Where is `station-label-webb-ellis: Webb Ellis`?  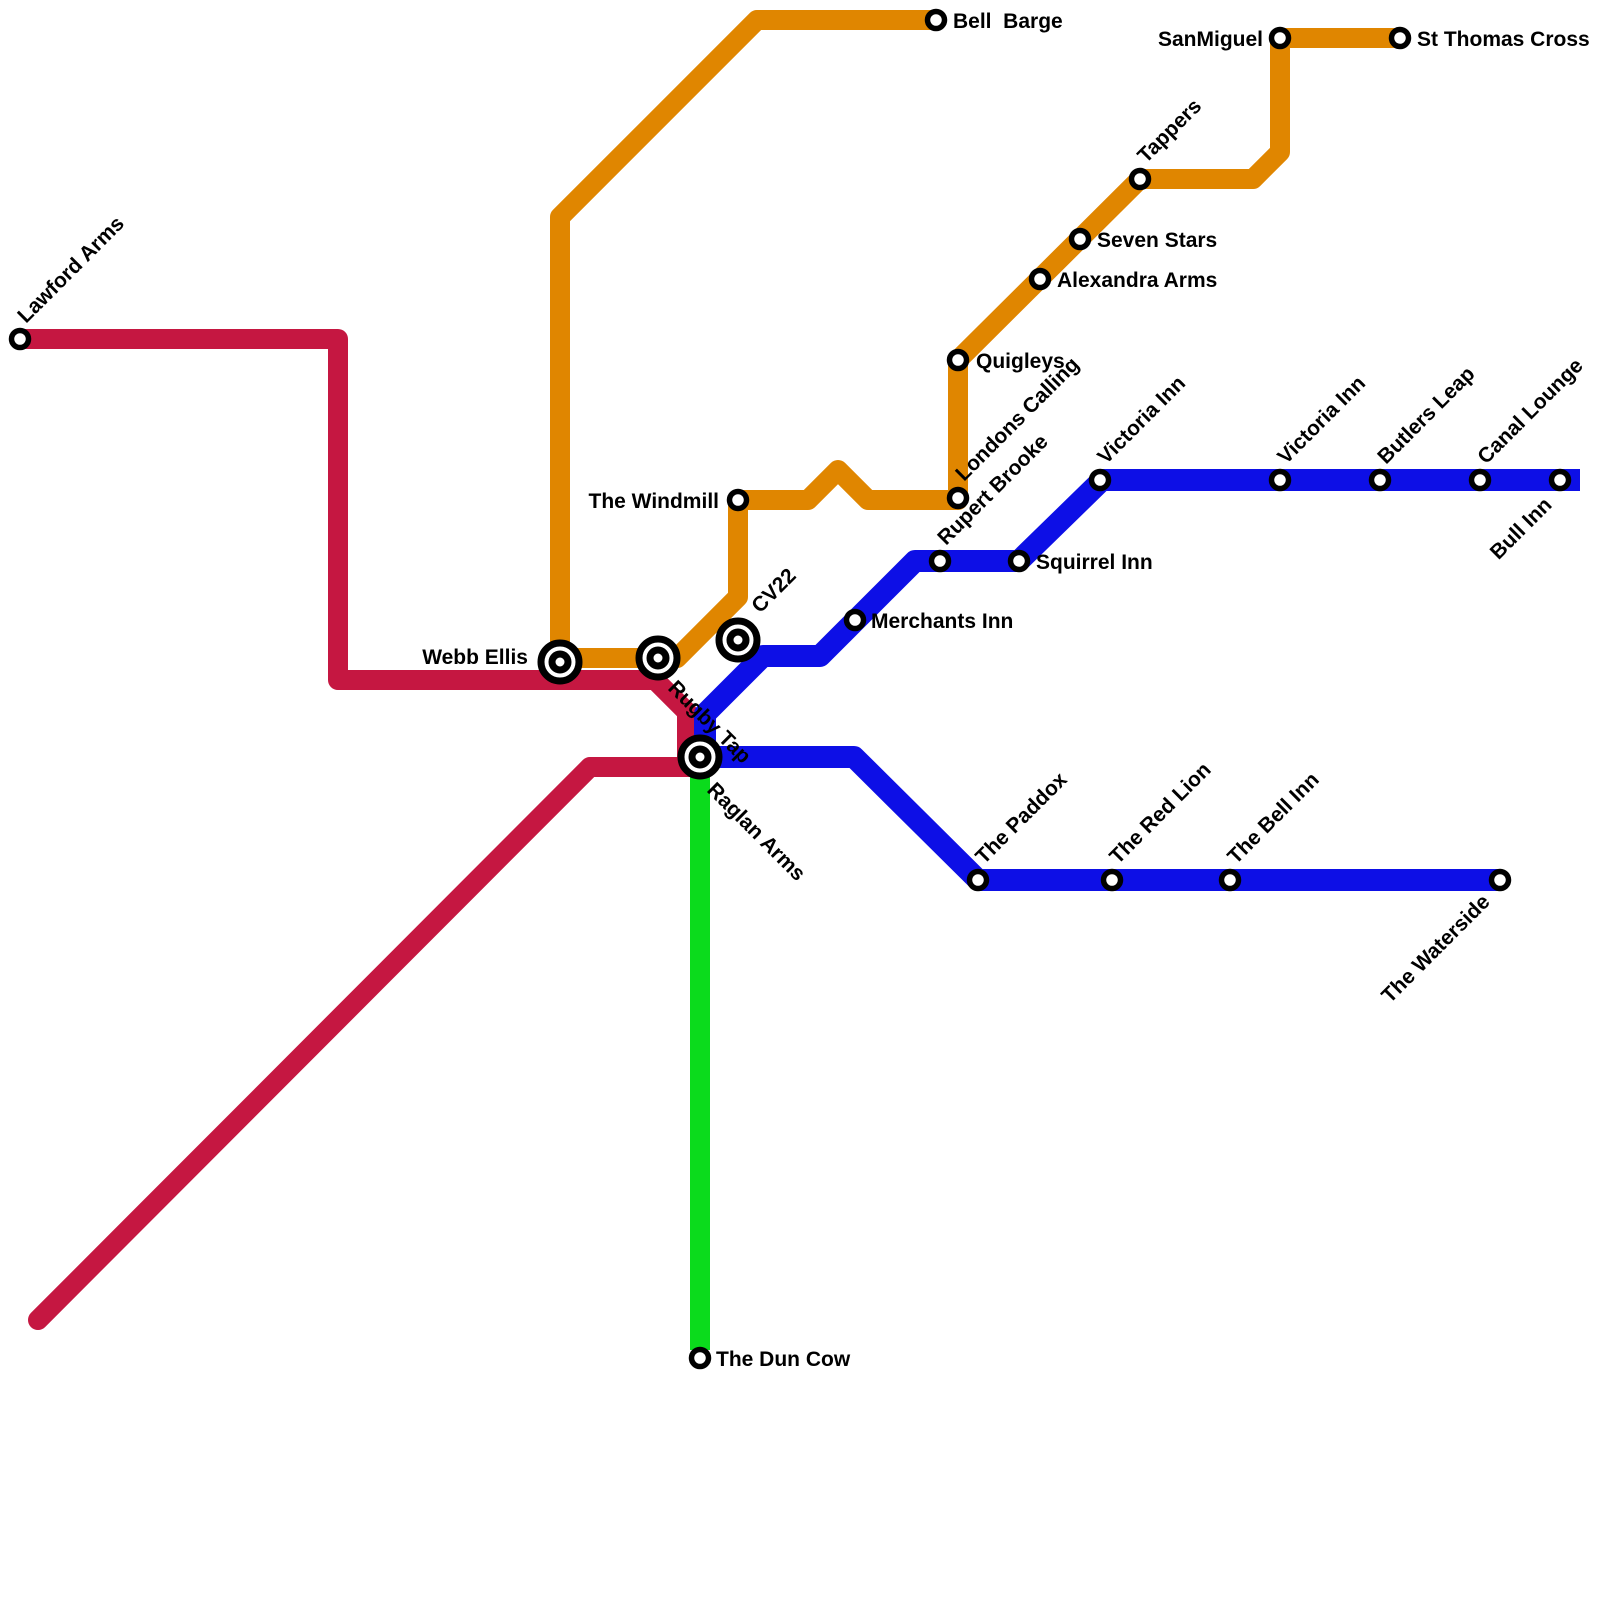
station-label-webb-ellis: Webb Ellis is located at coordinates (475, 657).